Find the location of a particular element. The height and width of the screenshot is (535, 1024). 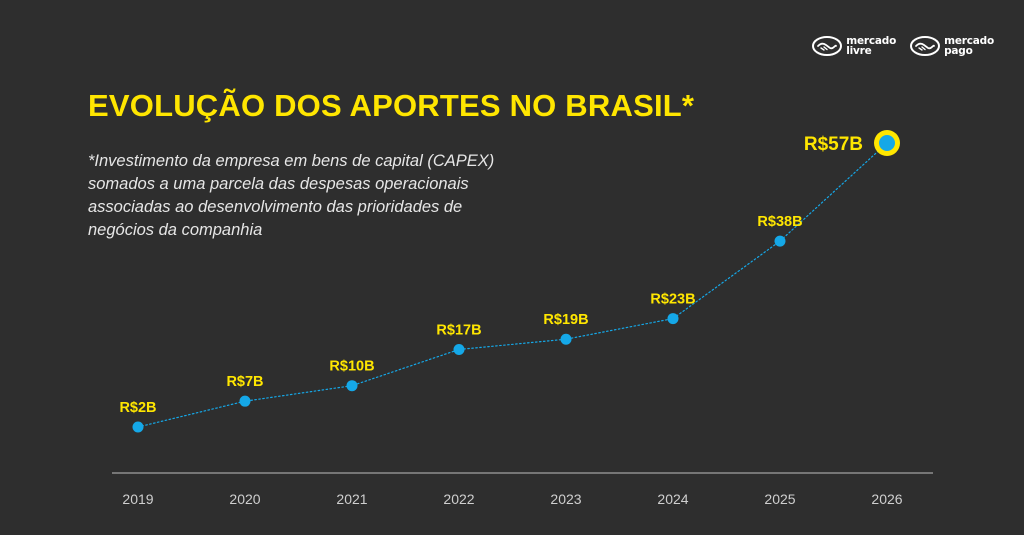

brand-logos: mercado livre mercado pago is located at coordinates (903, 46).